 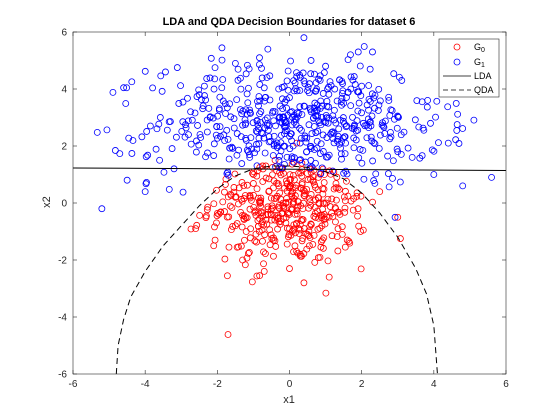 I want to click on y-tick-label: -4, so click(x=62, y=318).